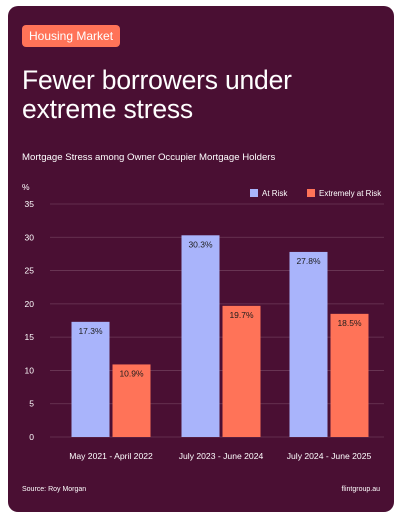 Image resolution: width=407 pixels, height=520 pixels. I want to click on category-tag: Housing Market, so click(71, 36).